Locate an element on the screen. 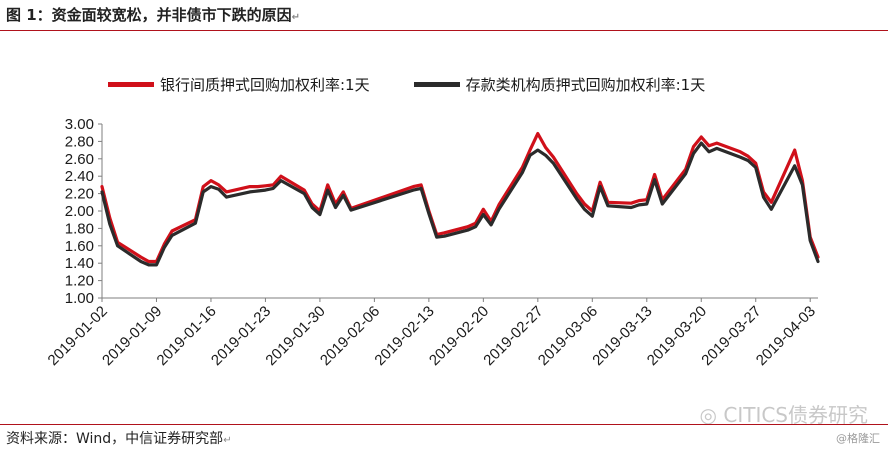 The width and height of the screenshot is (888, 450). y-tick-label: 1.60 is located at coordinates (79, 246).